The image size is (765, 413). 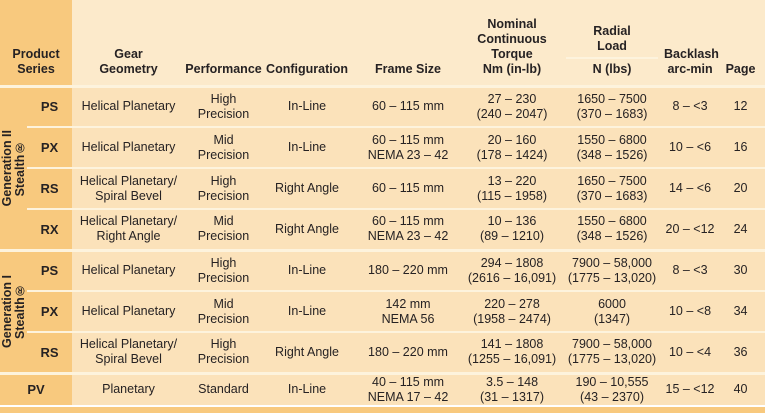 I want to click on cell-torque: 220 – 278 (1958 – 2474), so click(x=512, y=311).